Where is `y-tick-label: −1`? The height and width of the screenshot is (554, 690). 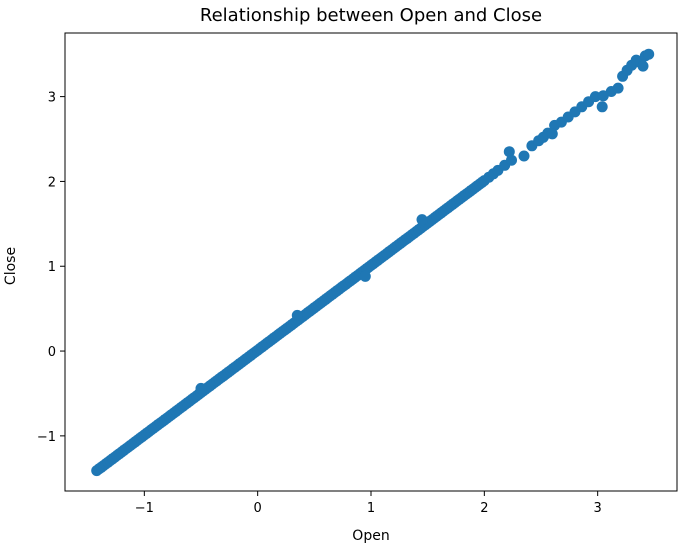
y-tick-label: −1 is located at coordinates (46, 437).